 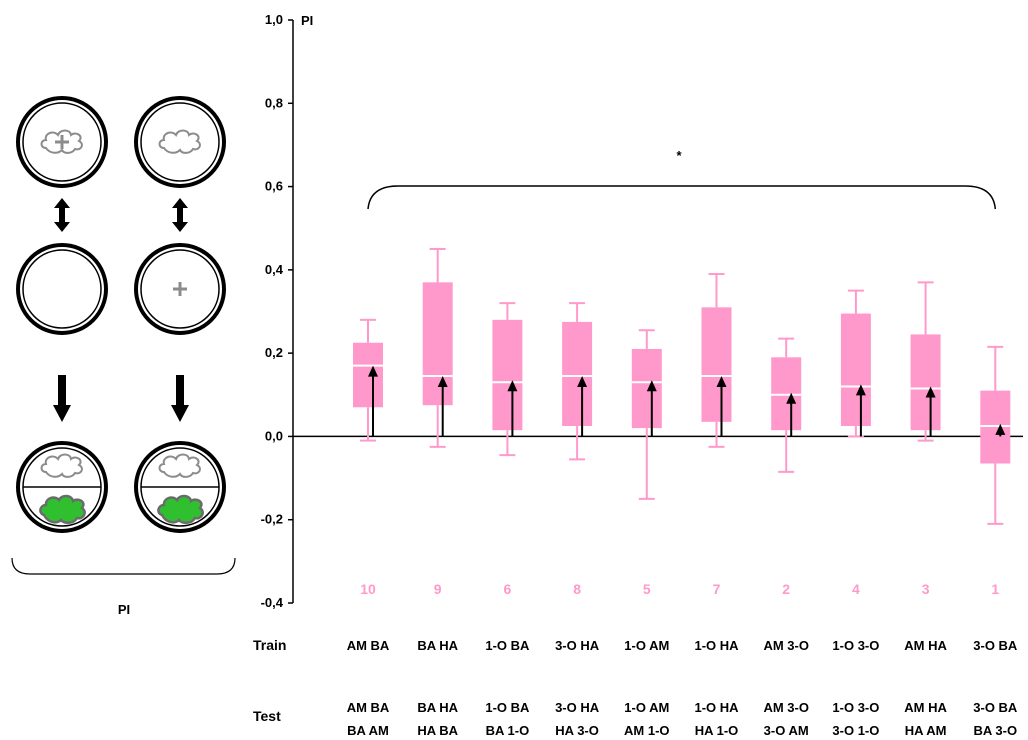 What do you see at coordinates (274, 102) in the screenshot?
I see `y-tick-label: 0,8` at bounding box center [274, 102].